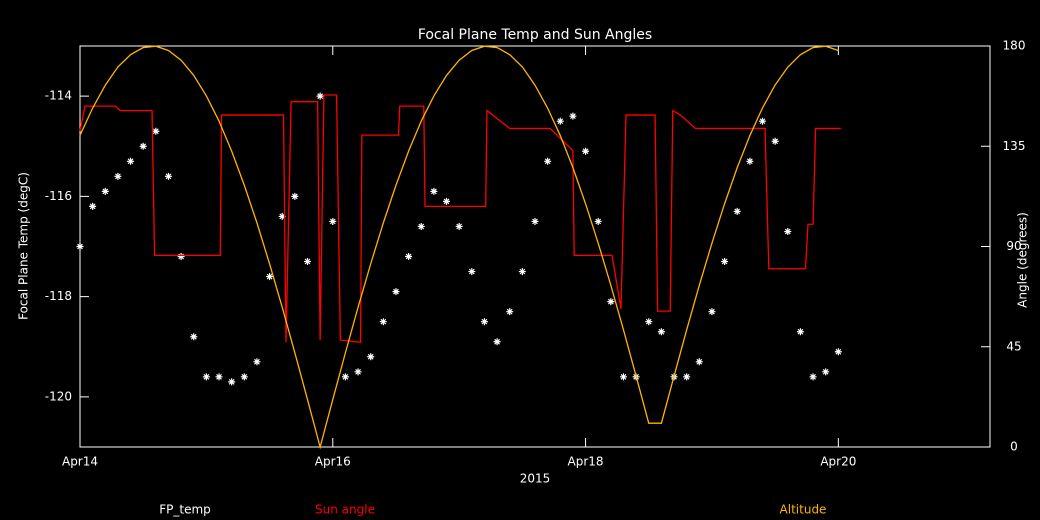  I want to click on y2-tick-label: 45, so click(1013, 346).